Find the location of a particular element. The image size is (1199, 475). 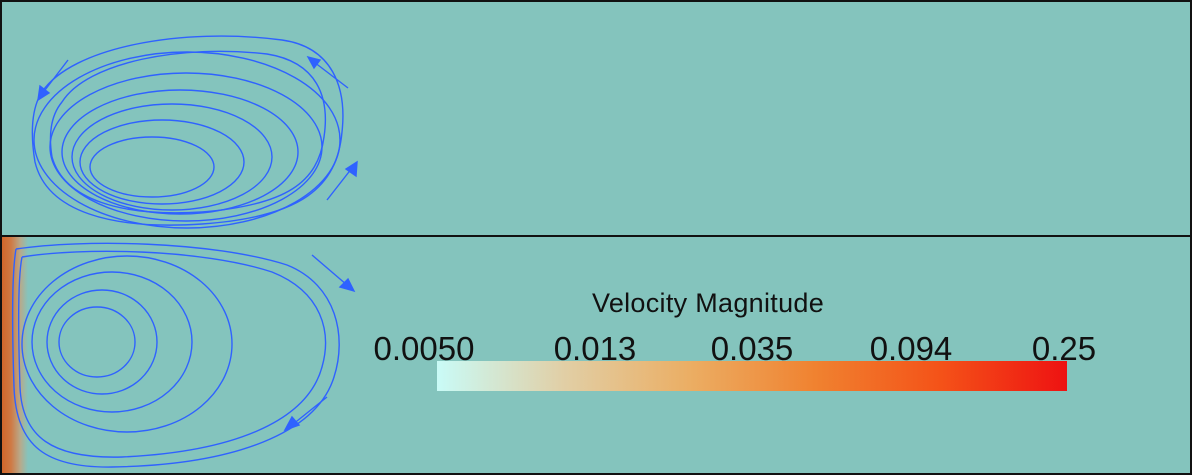

legend-tick-4: 0.25 is located at coordinates (1064, 348).